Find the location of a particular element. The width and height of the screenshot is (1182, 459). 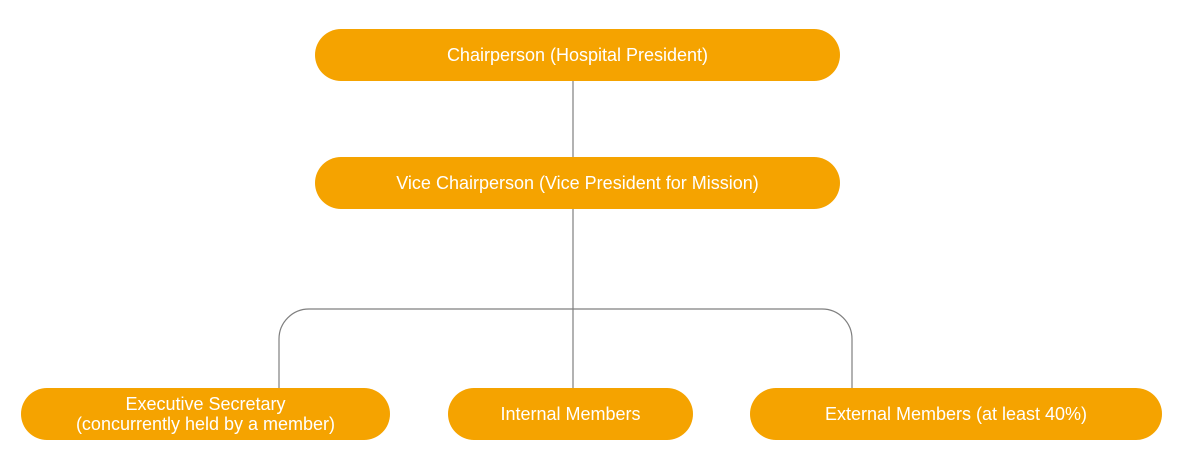

node-label: Internal Members is located at coordinates (570, 414).